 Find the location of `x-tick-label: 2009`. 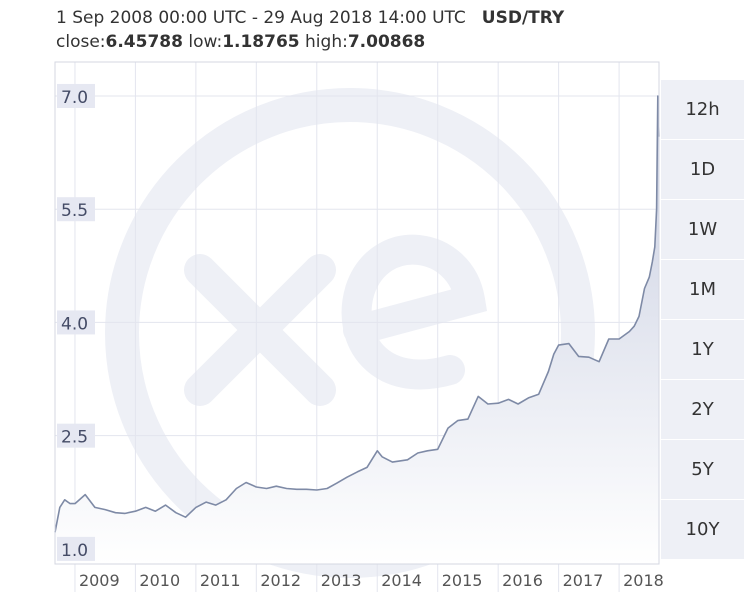

x-tick-label: 2009 is located at coordinates (99, 580).